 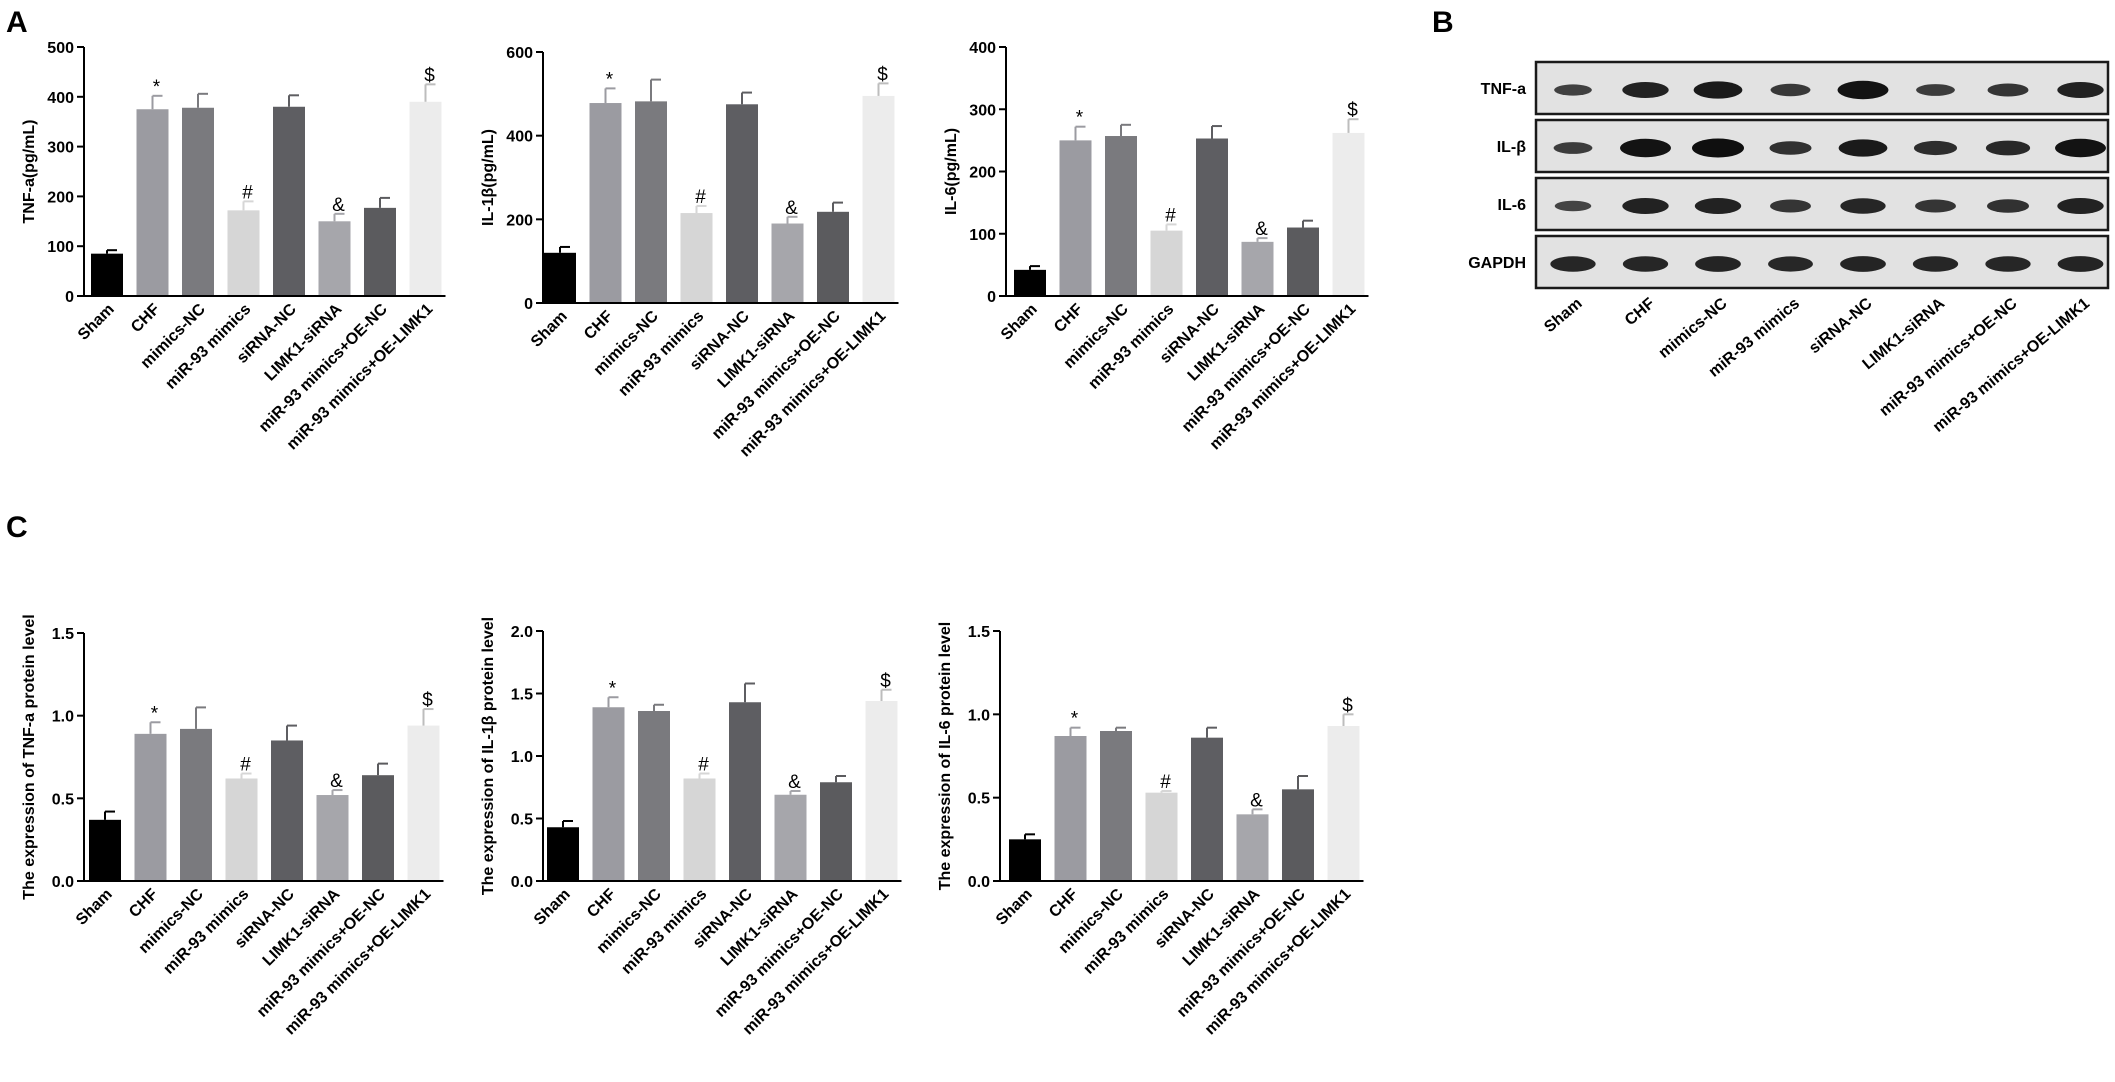 I want to click on blot-lane-label: CHF, so click(x=1640, y=312).